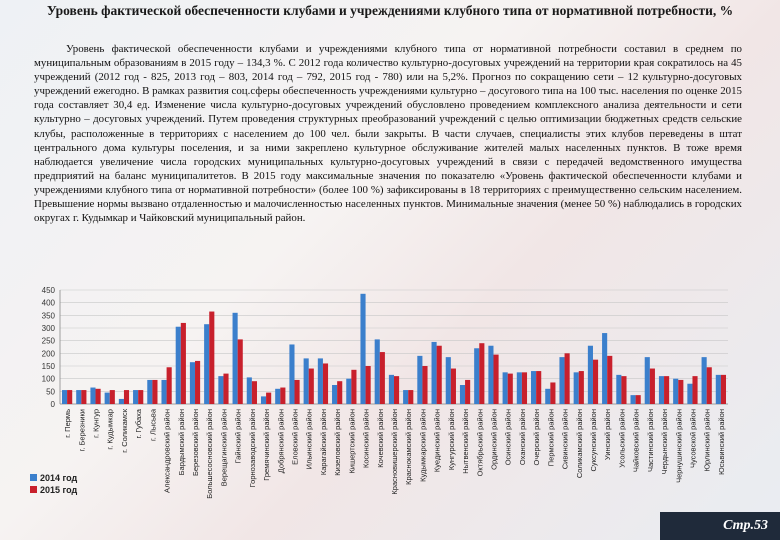  What do you see at coordinates (266, 445) in the screenshot?
I see `x-tick-label: Гремячинский район` at bounding box center [266, 445].